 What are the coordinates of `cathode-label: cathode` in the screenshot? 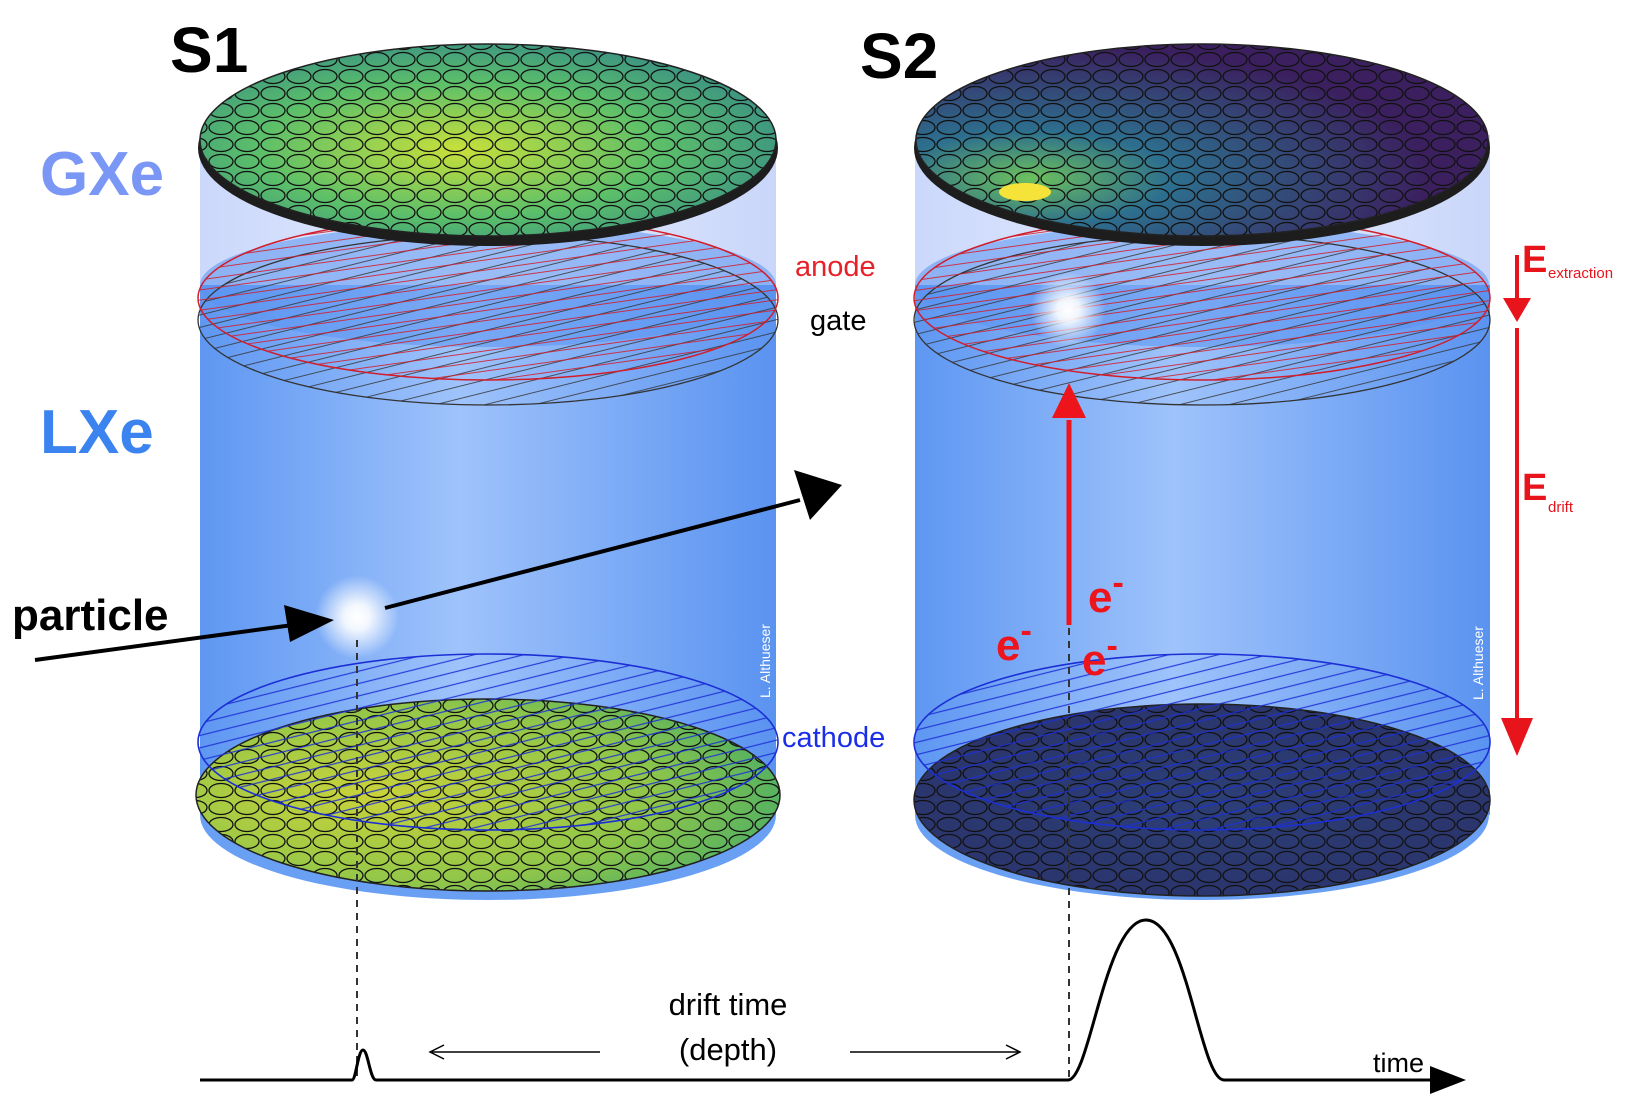 It's located at (833, 738).